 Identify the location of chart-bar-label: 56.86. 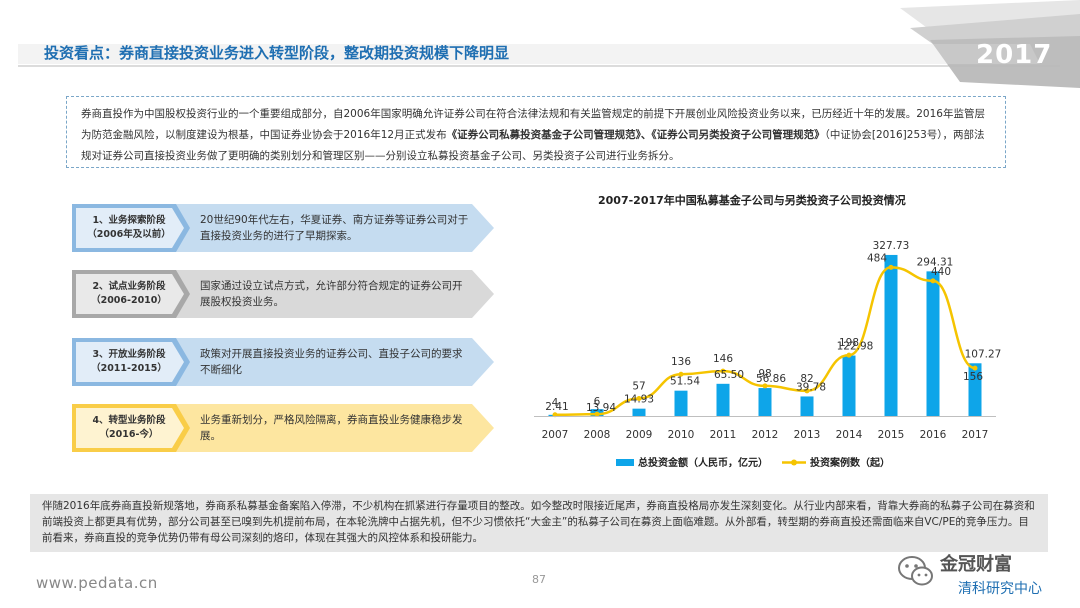
(771, 379).